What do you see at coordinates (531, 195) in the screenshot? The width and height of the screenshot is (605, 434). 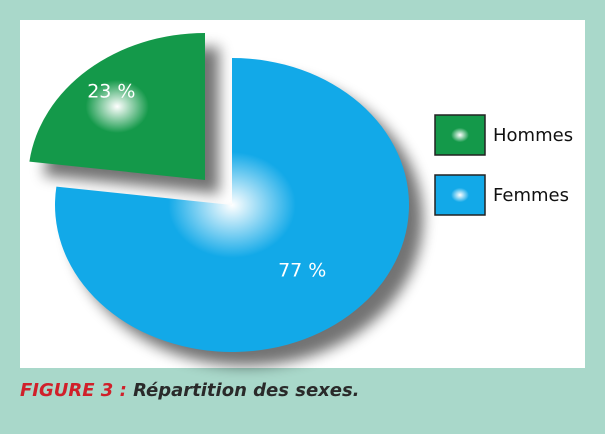 I see `legend-label: Femmes` at bounding box center [531, 195].